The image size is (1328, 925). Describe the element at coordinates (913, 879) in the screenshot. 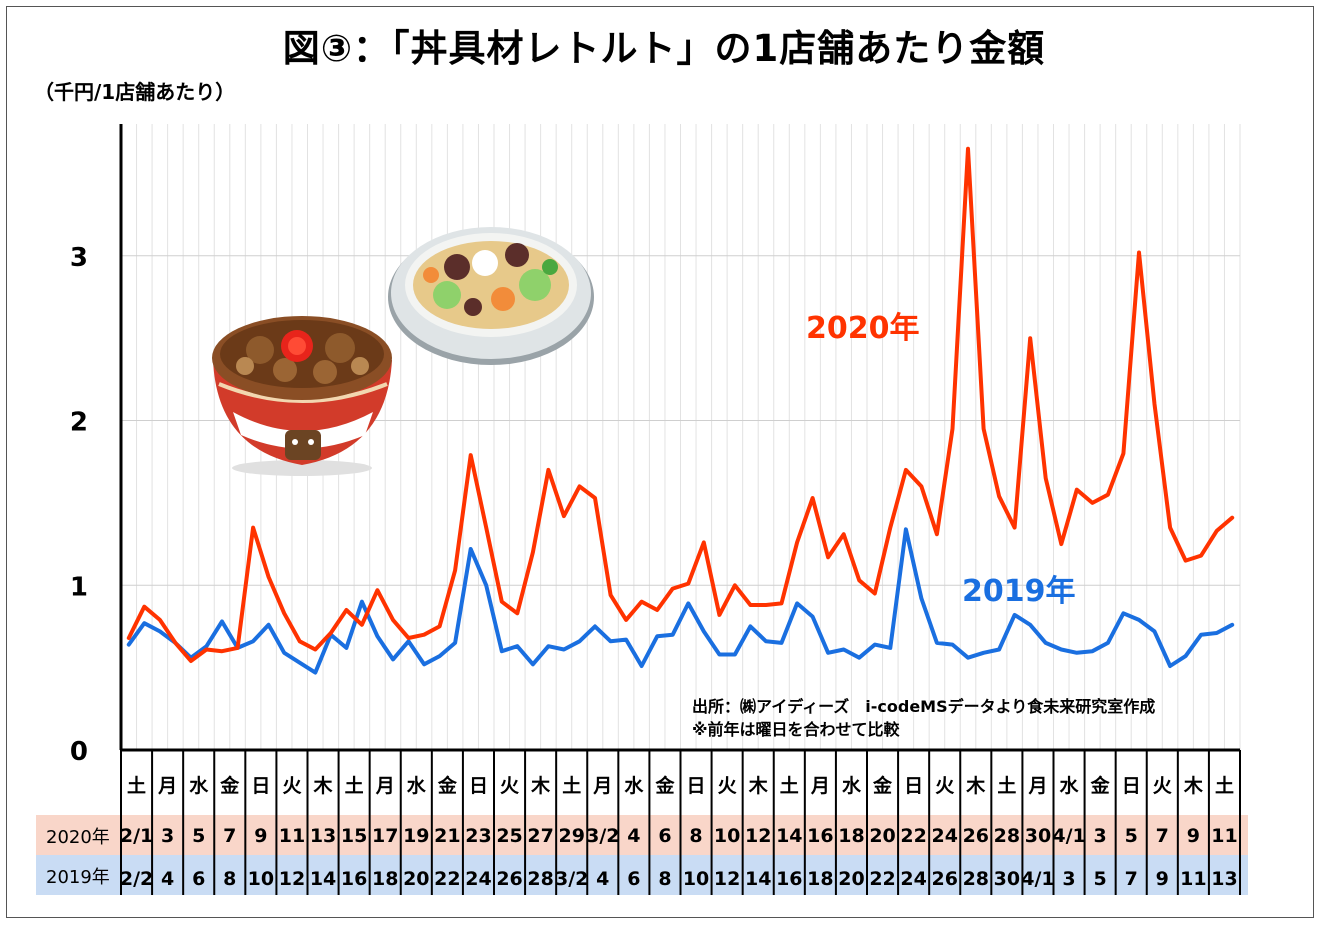

I see `date-2019-label: 24` at that location.